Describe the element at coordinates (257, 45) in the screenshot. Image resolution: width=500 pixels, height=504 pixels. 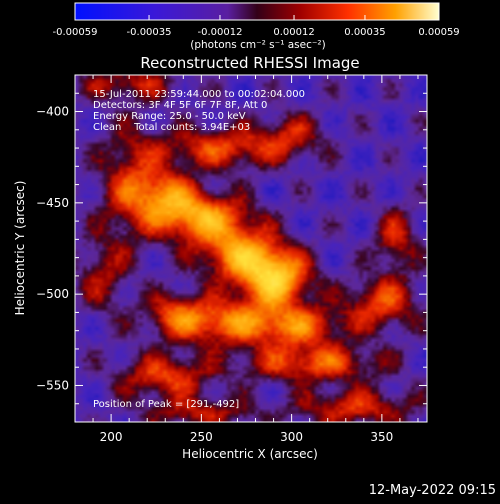
I see `colorbar-unit-label: (photons cm⁻² s⁻¹ asec⁻²)` at that location.